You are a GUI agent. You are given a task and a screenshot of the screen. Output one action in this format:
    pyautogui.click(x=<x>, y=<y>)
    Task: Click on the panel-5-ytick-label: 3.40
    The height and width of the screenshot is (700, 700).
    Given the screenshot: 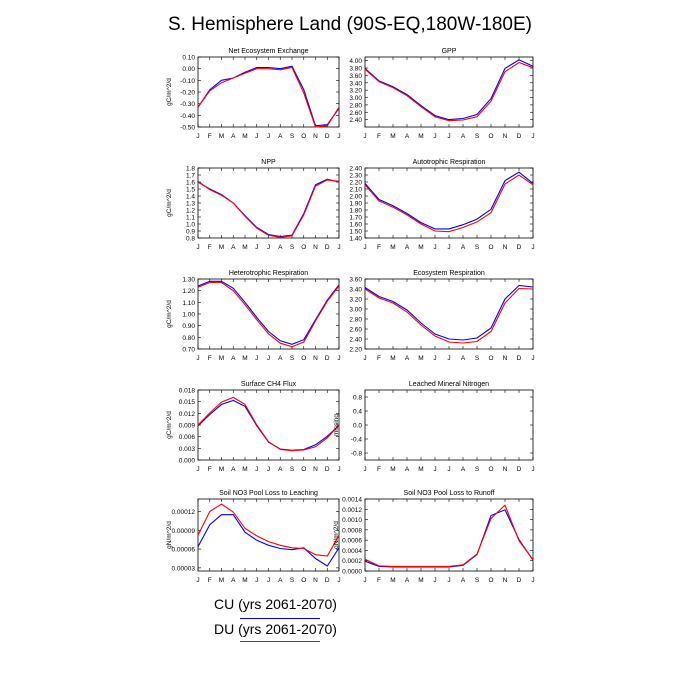 What is the action you would take?
    pyautogui.click(x=355, y=290)
    